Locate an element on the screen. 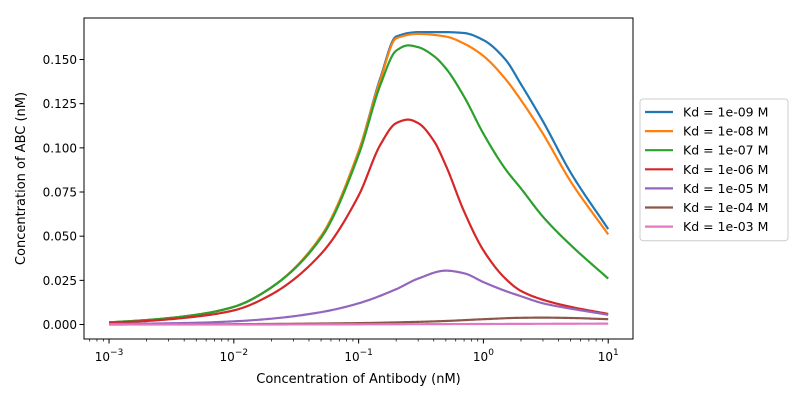  y-tick-label: 0.050 is located at coordinates (60, 237).